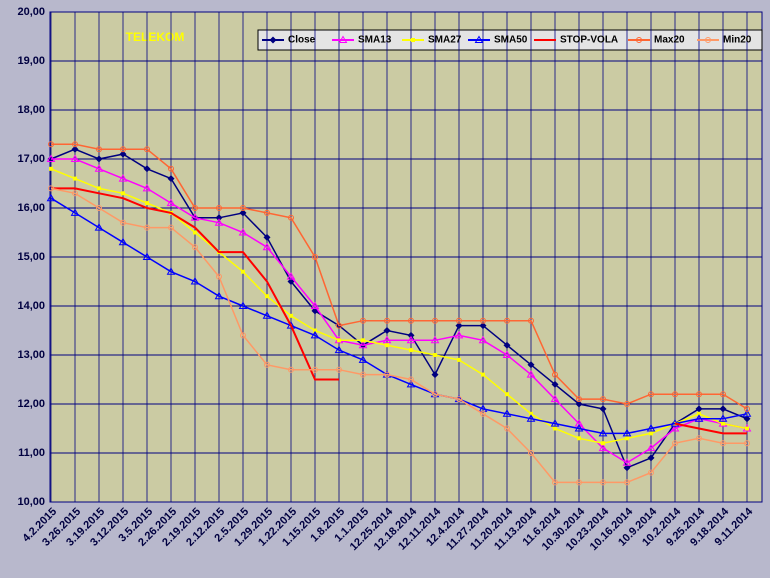 Image resolution: width=770 pixels, height=578 pixels. I want to click on legend-label: SMA13, so click(375, 40).